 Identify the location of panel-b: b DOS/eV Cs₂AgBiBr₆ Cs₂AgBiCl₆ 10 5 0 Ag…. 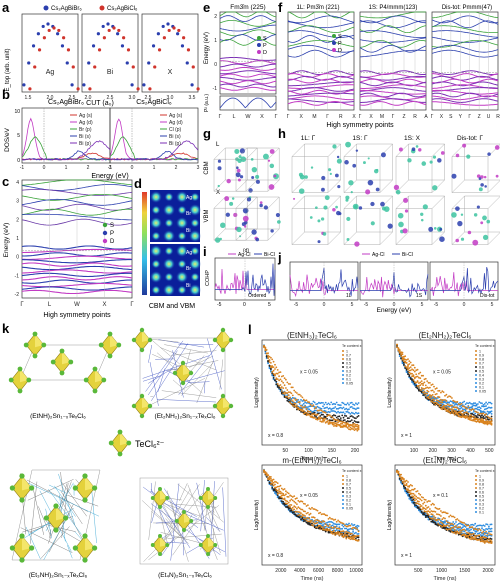
(101, 133).